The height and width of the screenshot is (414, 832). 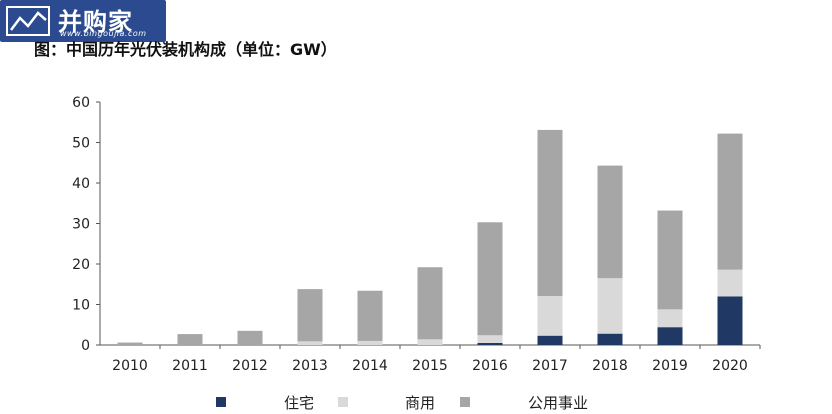 I want to click on y-tick-label: 0, so click(x=85, y=346).